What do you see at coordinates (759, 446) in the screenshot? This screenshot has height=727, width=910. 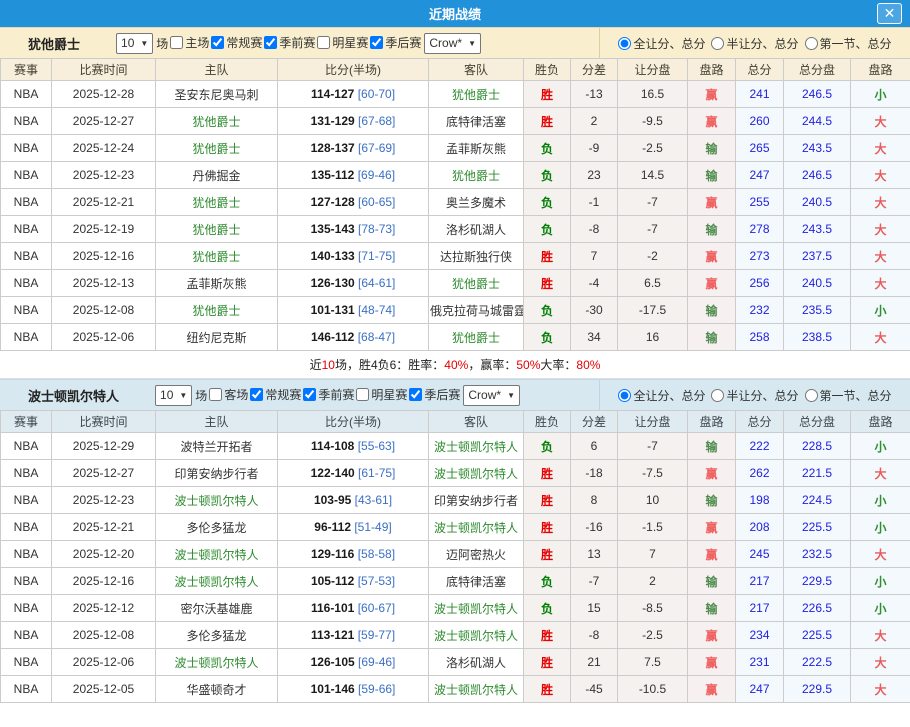 I see `total-points-cell: 222` at bounding box center [759, 446].